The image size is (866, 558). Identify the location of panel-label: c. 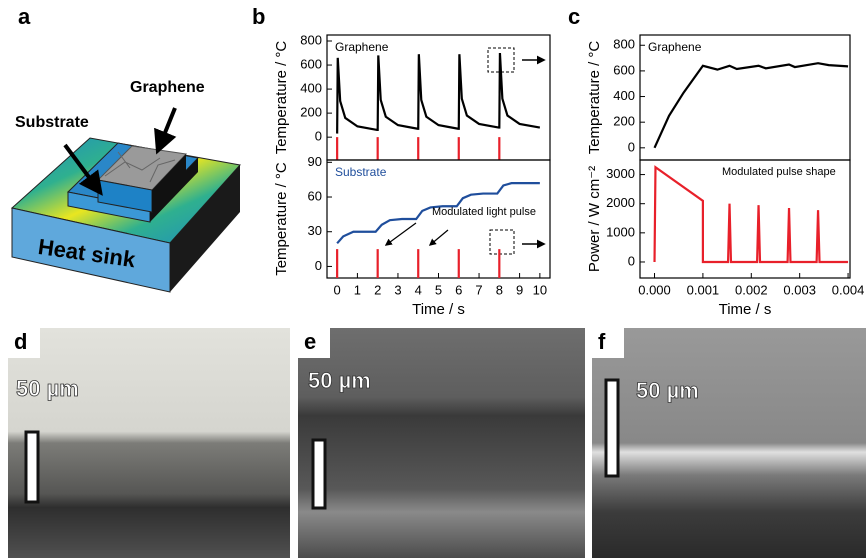
(574, 16).